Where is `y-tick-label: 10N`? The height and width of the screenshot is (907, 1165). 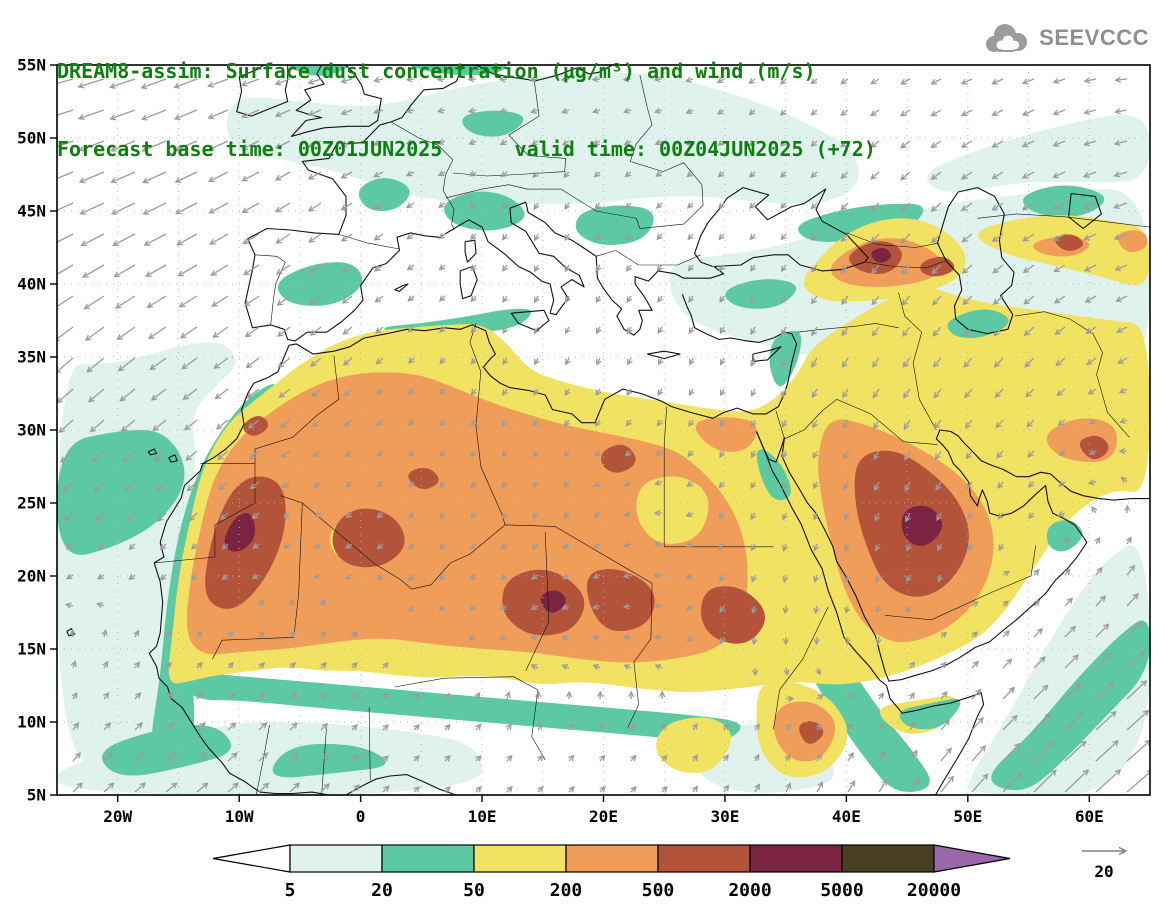
y-tick-label: 10N is located at coordinates (31, 722).